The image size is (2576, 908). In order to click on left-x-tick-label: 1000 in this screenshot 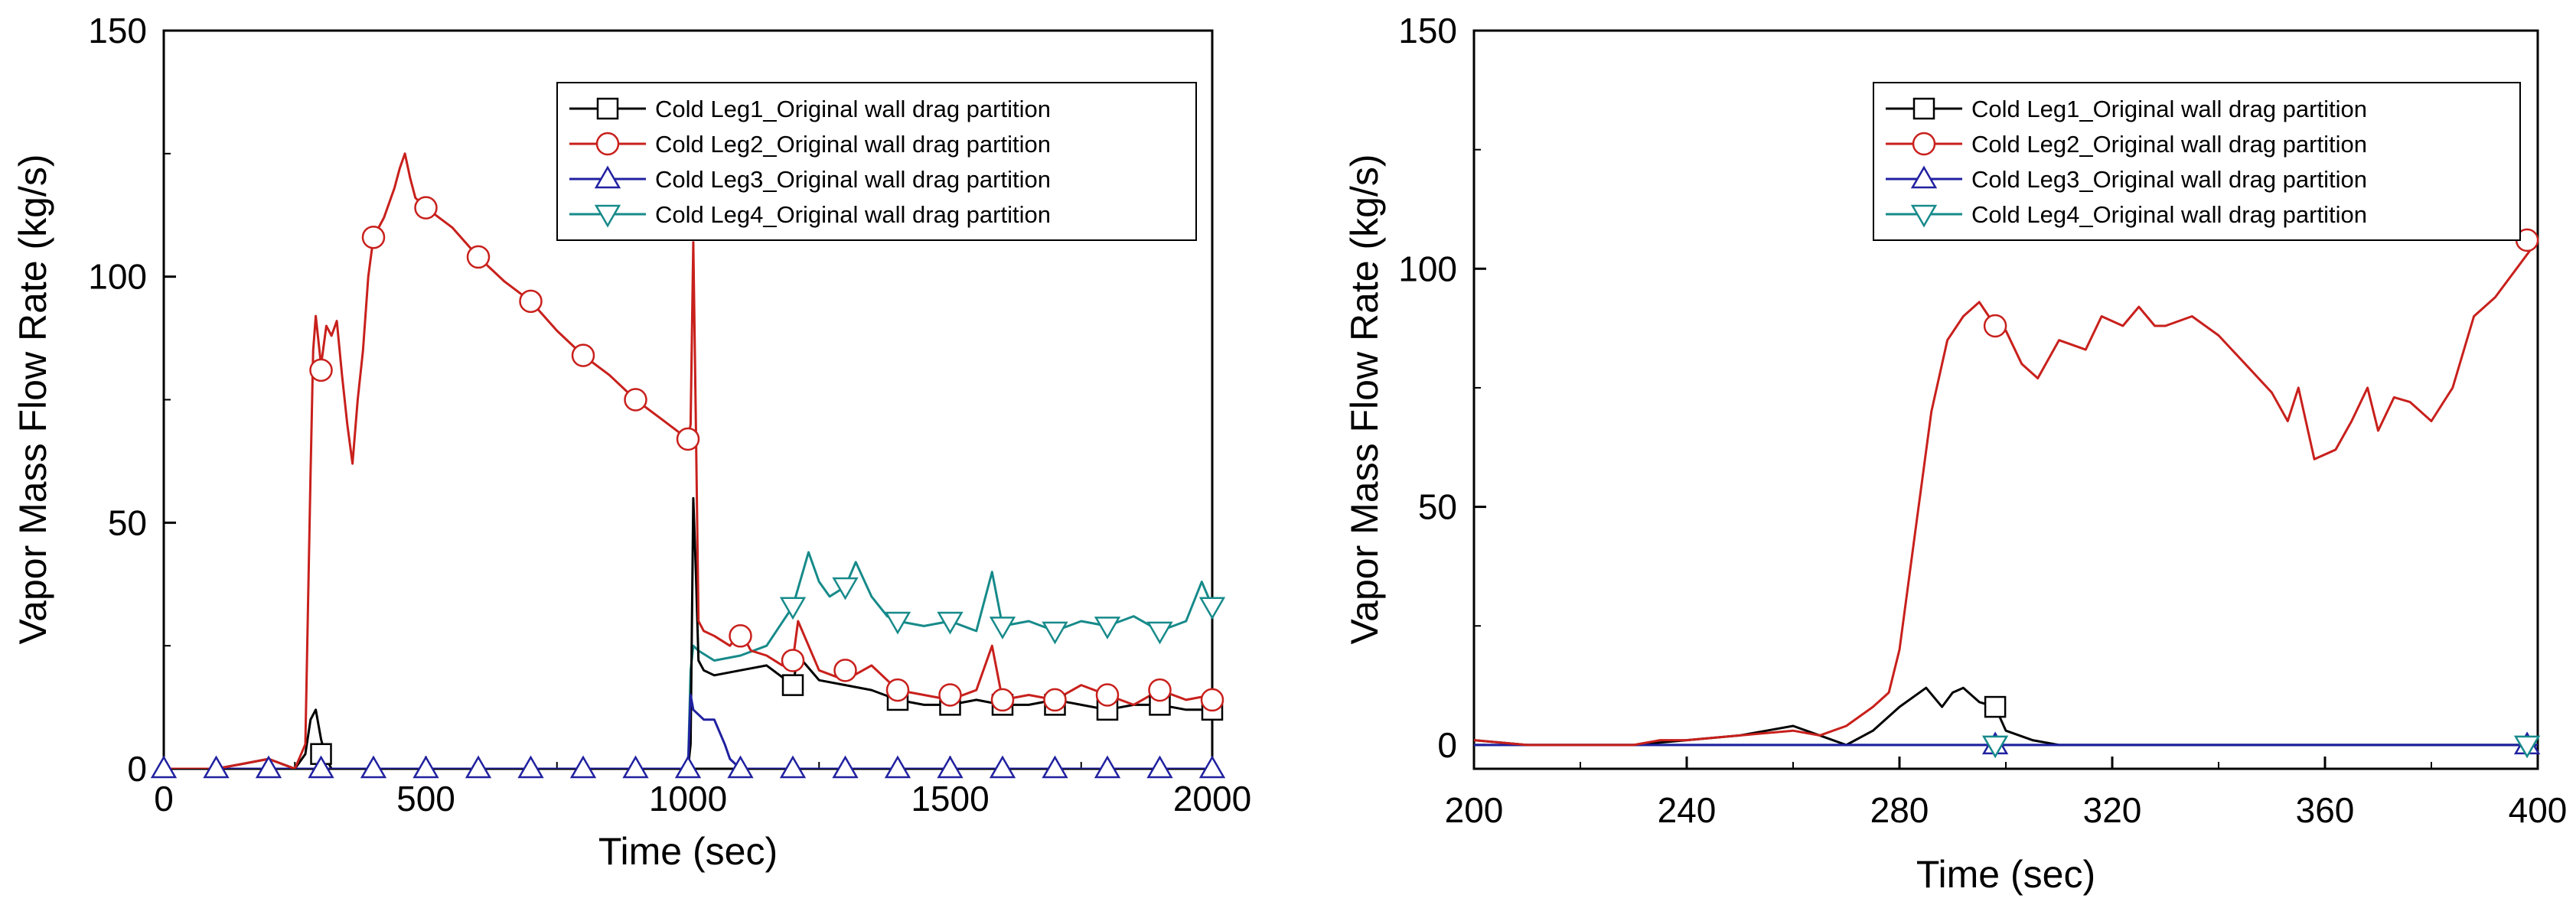, I will do `click(688, 799)`.